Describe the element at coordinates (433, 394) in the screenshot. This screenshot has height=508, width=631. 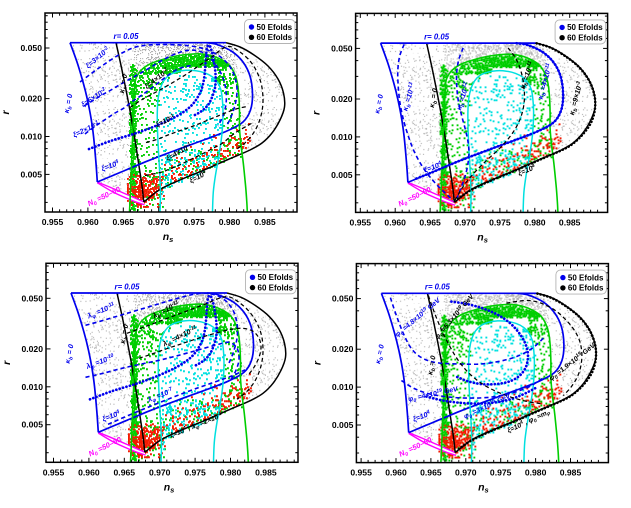
I see `svg-text: φ0 =4×1019 GeV` at that location.